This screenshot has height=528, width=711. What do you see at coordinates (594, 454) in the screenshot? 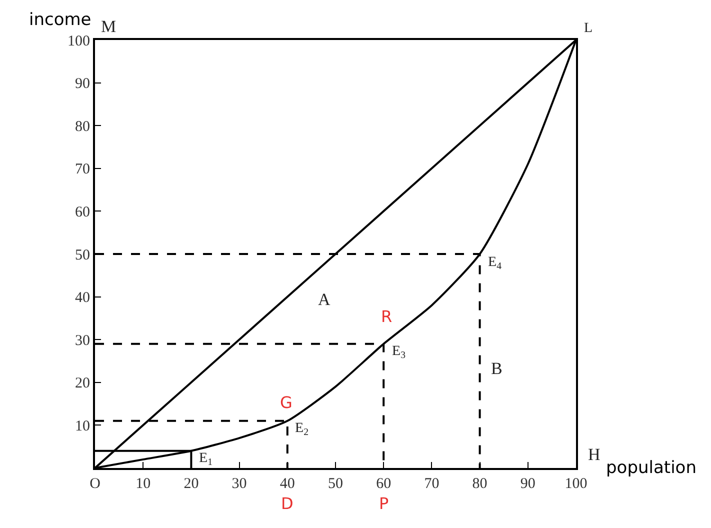
I see `text: H` at bounding box center [594, 454].